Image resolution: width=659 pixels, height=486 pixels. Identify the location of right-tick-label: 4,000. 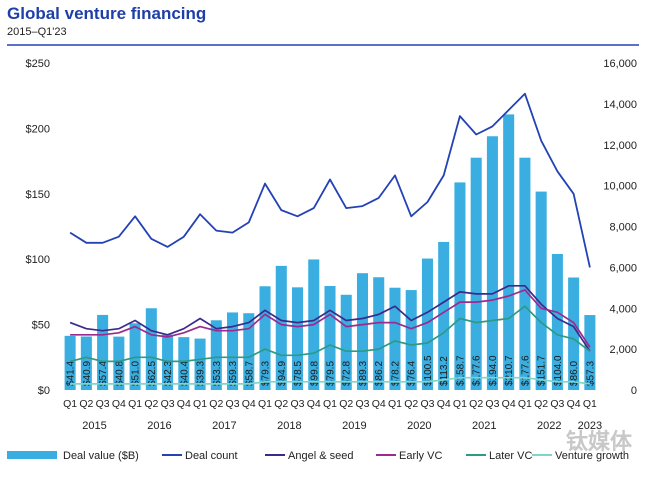
(623, 309).